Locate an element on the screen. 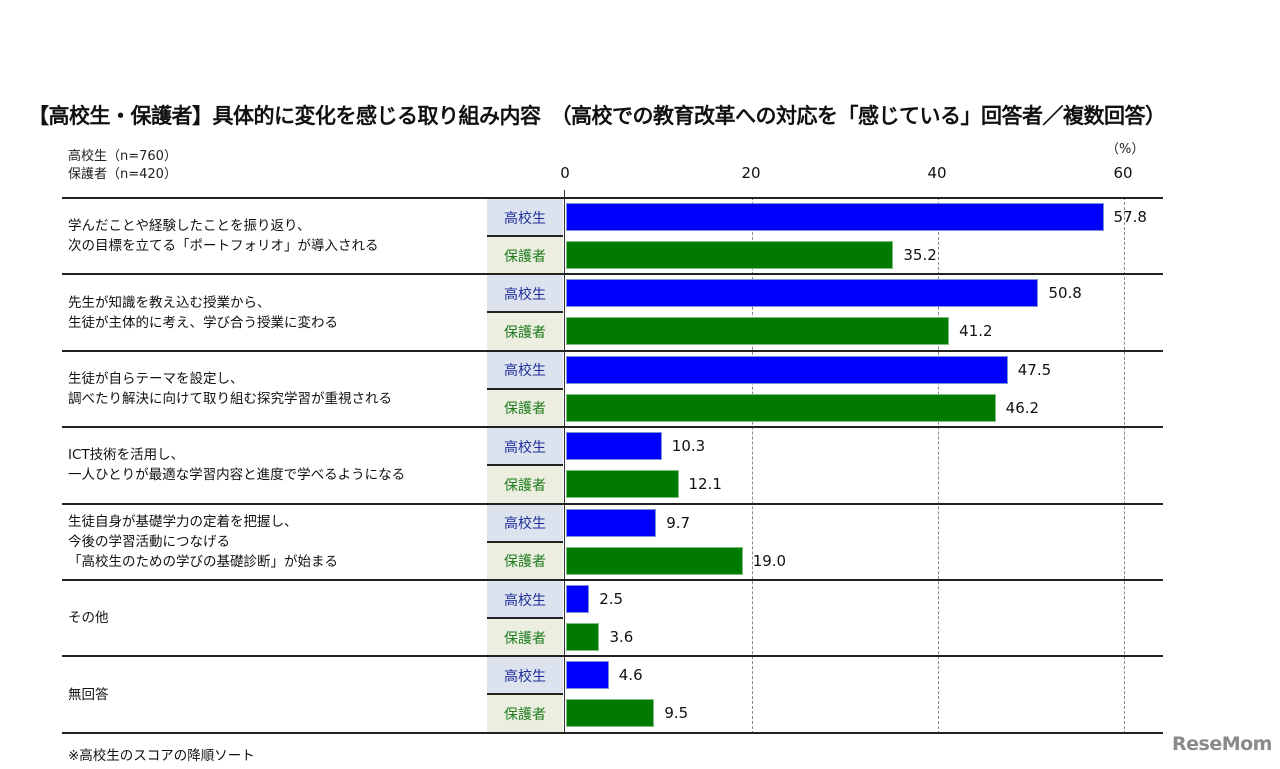 The height and width of the screenshot is (769, 1280). category-label: その他 is located at coordinates (275, 618).